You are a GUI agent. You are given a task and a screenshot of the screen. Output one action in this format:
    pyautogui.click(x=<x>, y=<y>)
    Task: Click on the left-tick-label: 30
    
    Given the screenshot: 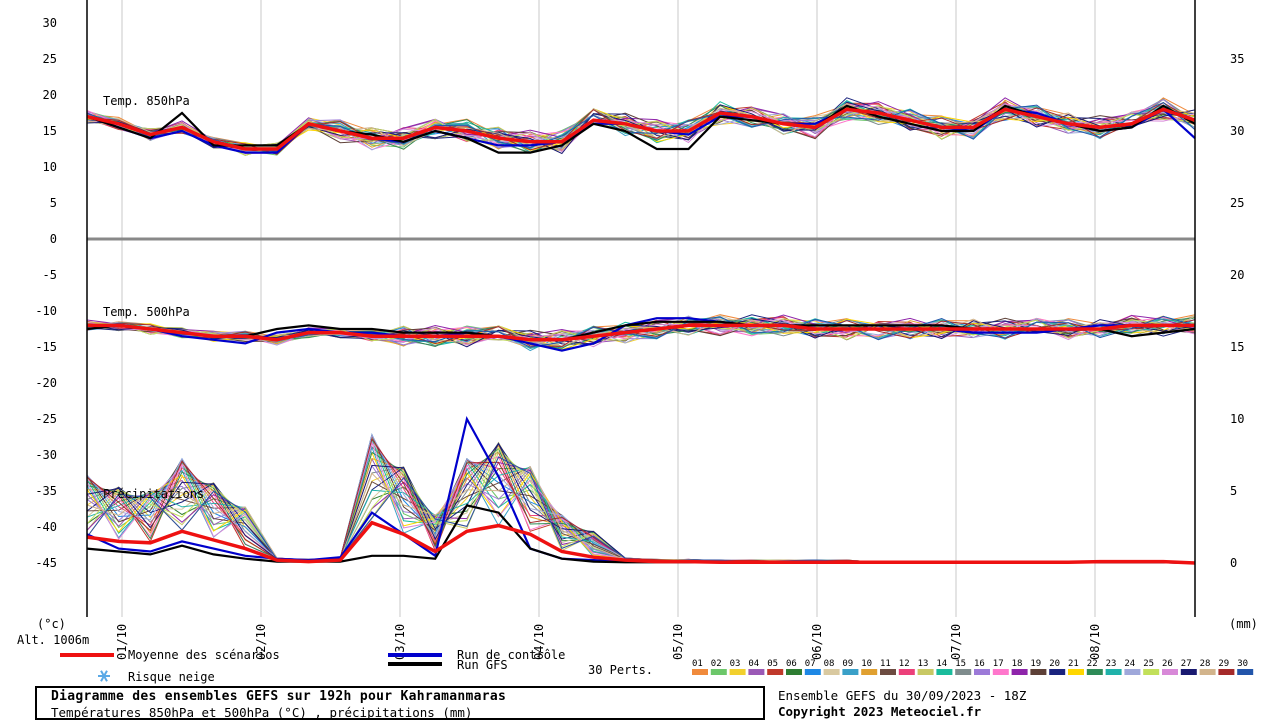 What is the action you would take?
    pyautogui.click(x=50, y=23)
    